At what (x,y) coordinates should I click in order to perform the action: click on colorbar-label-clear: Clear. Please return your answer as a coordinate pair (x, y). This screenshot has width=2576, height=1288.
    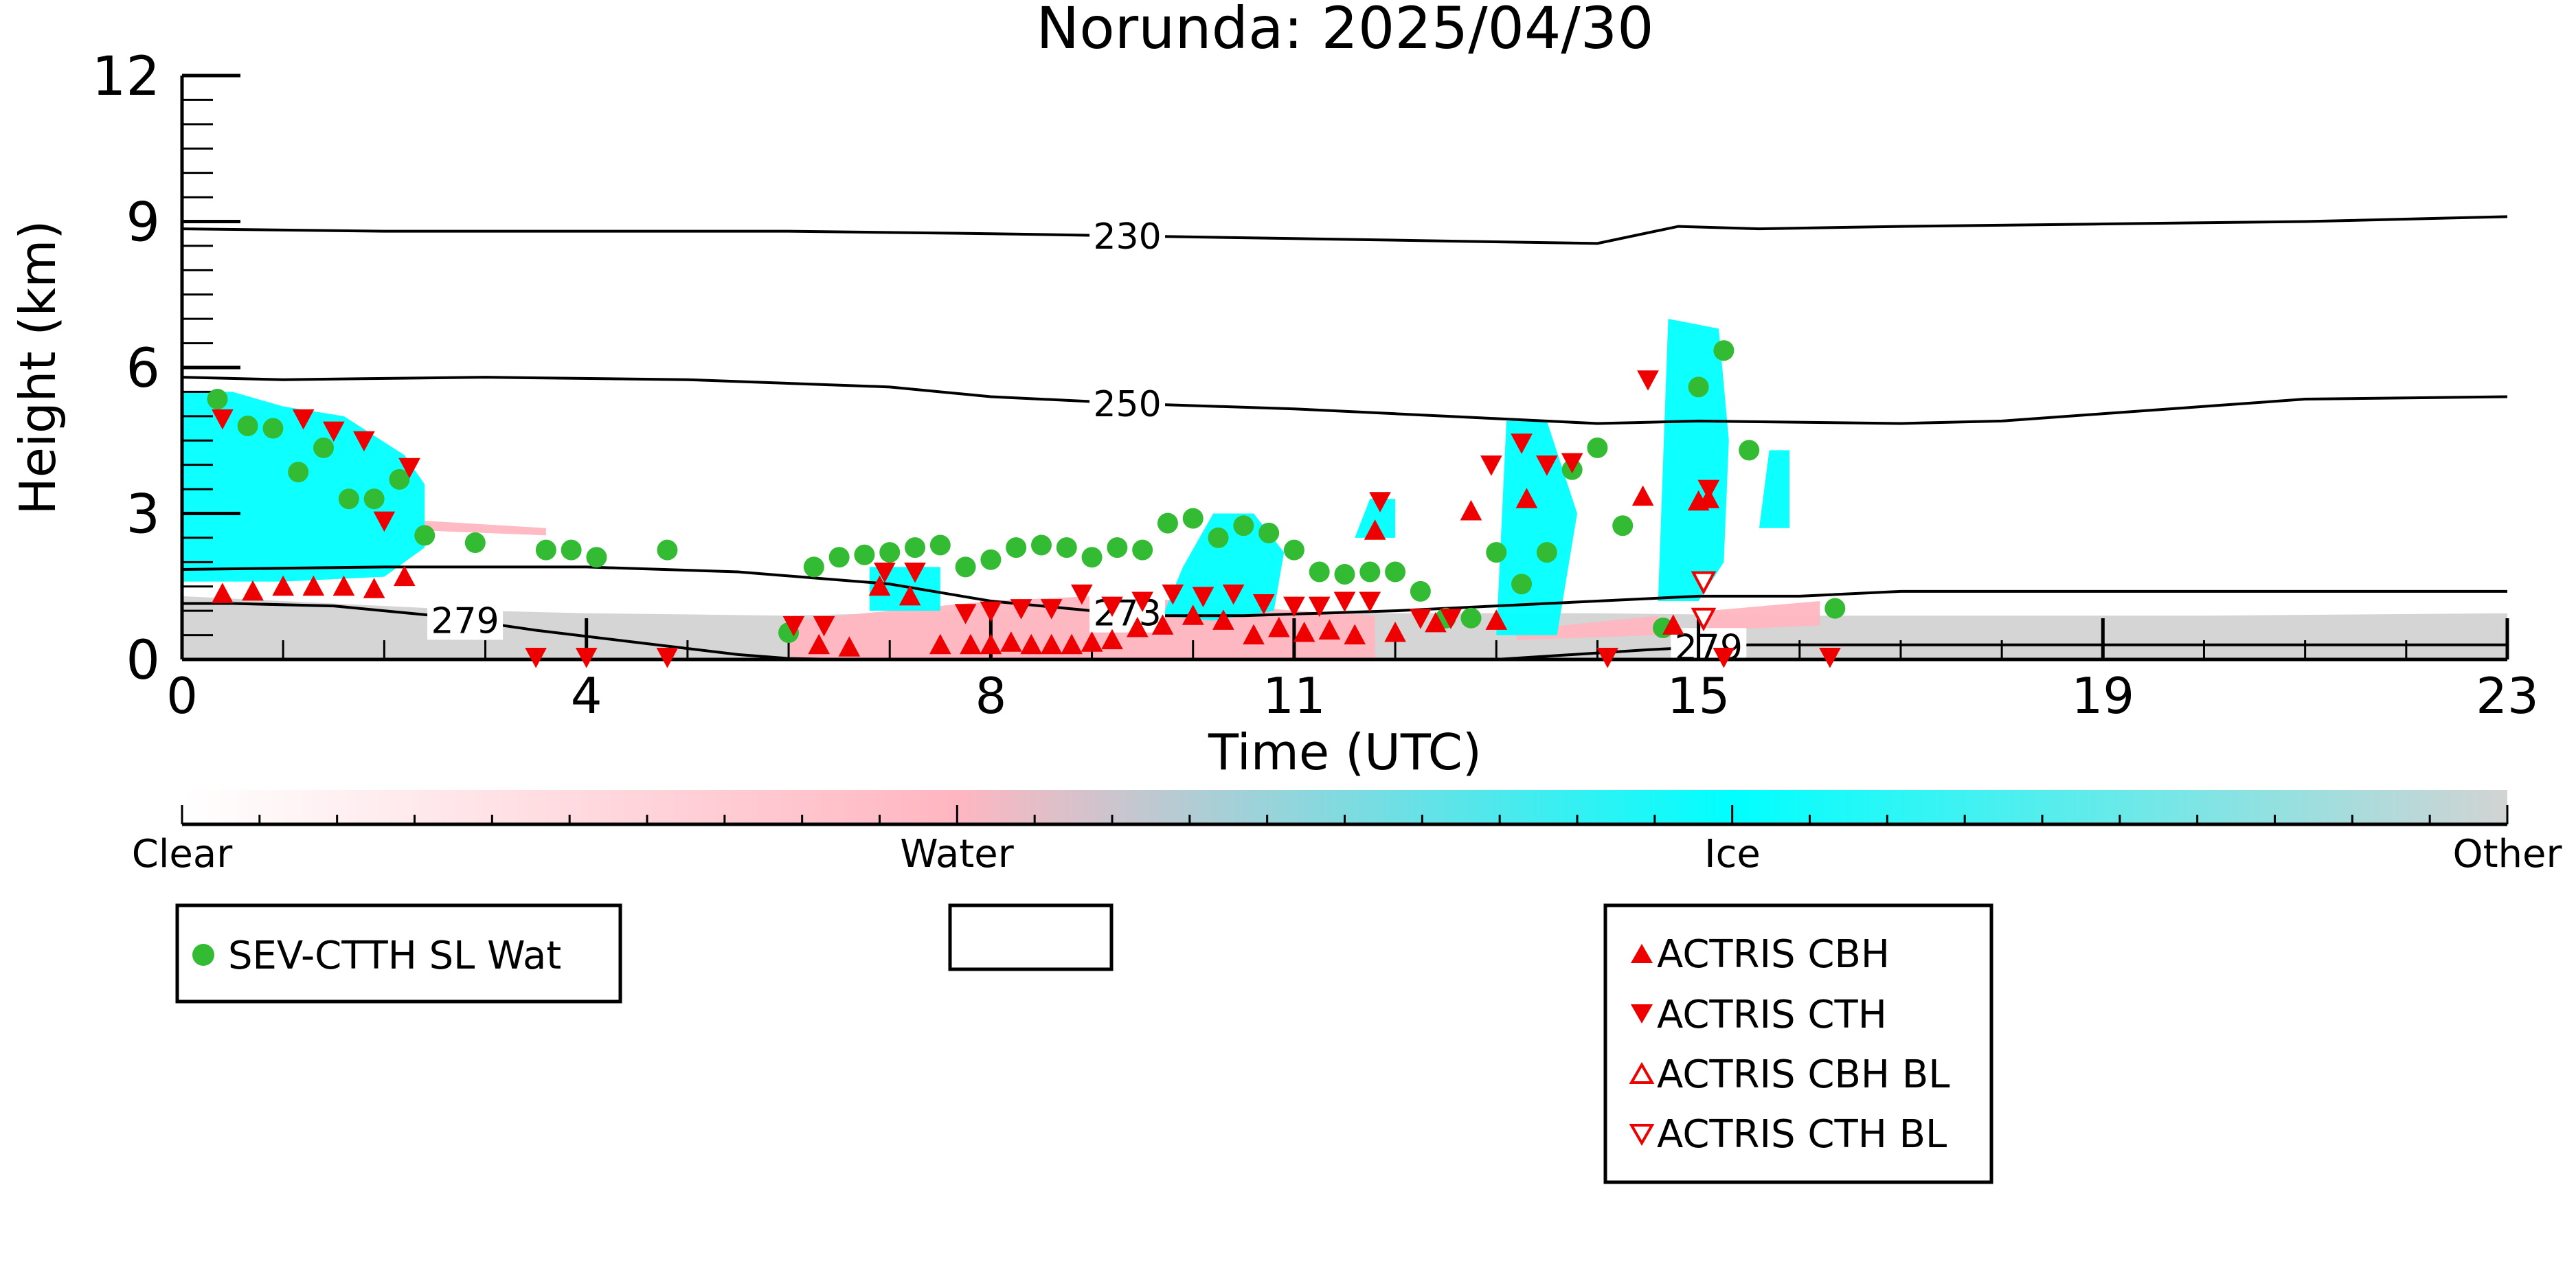
    Looking at the image, I should click on (182, 854).